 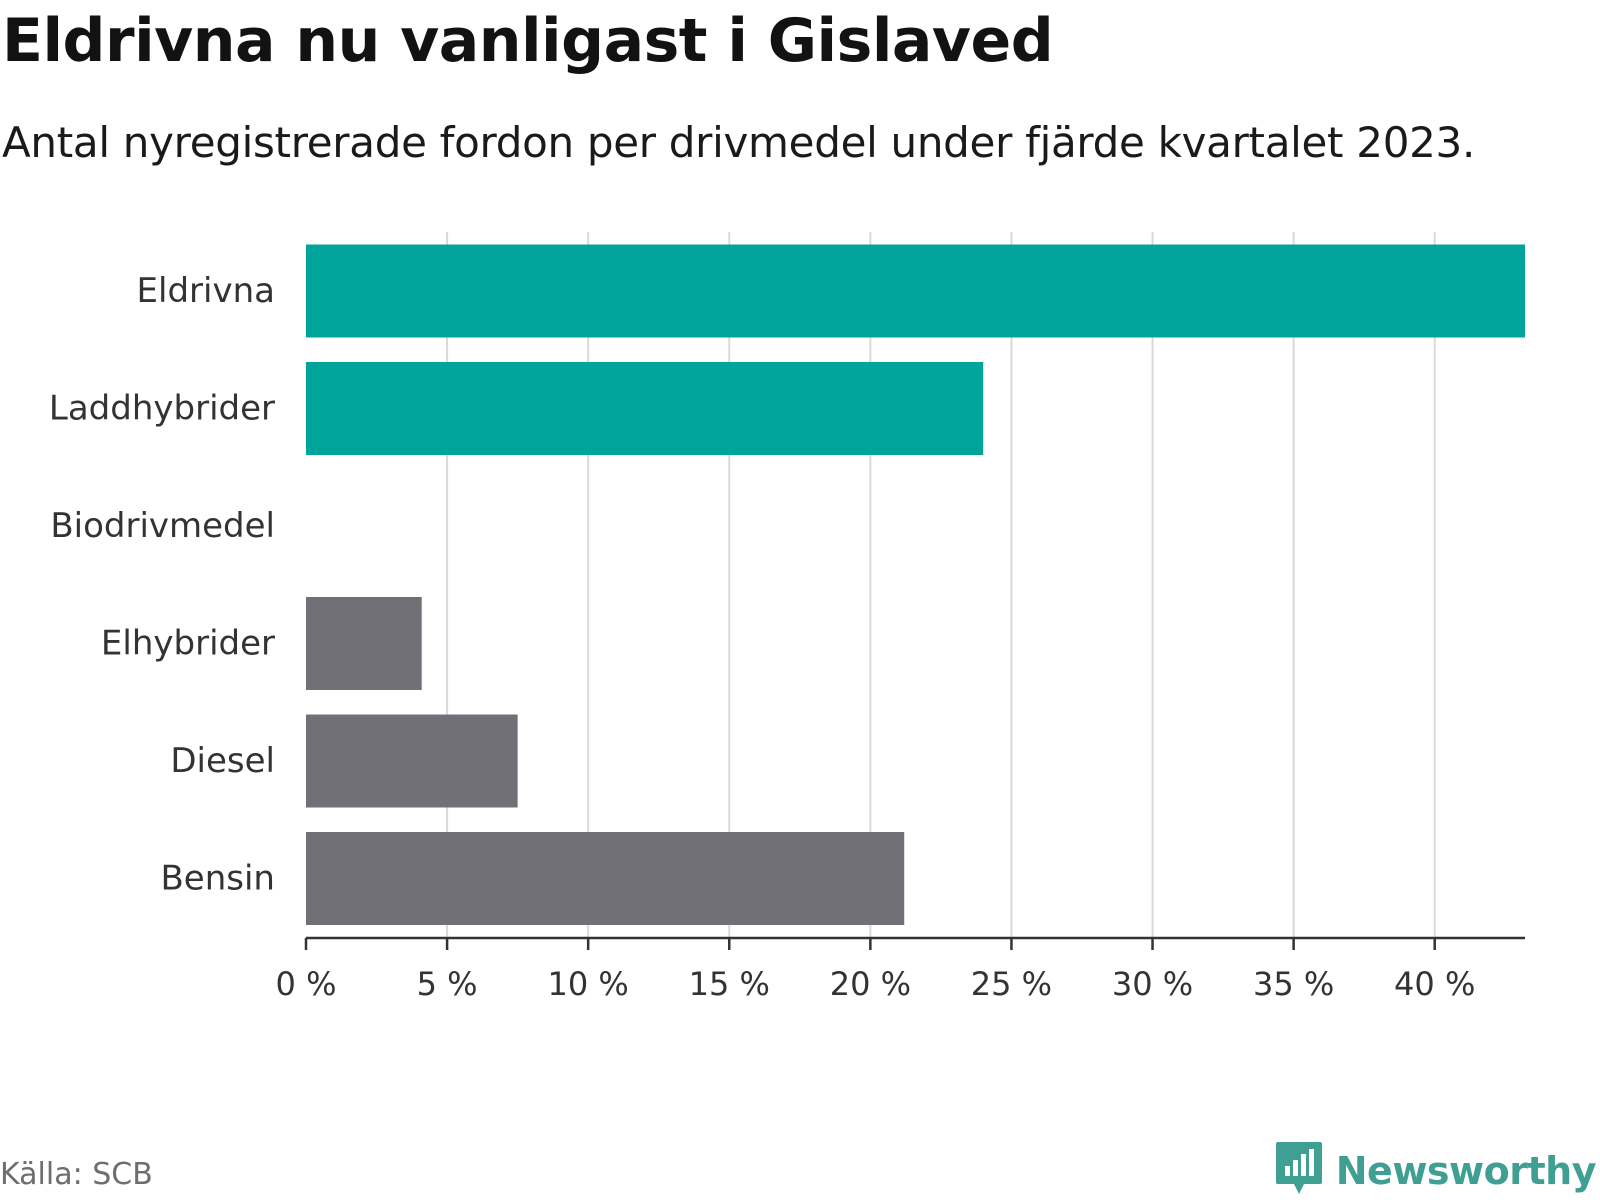 I want to click on x-tick-label-25: 25 %, so click(x=1011, y=984).